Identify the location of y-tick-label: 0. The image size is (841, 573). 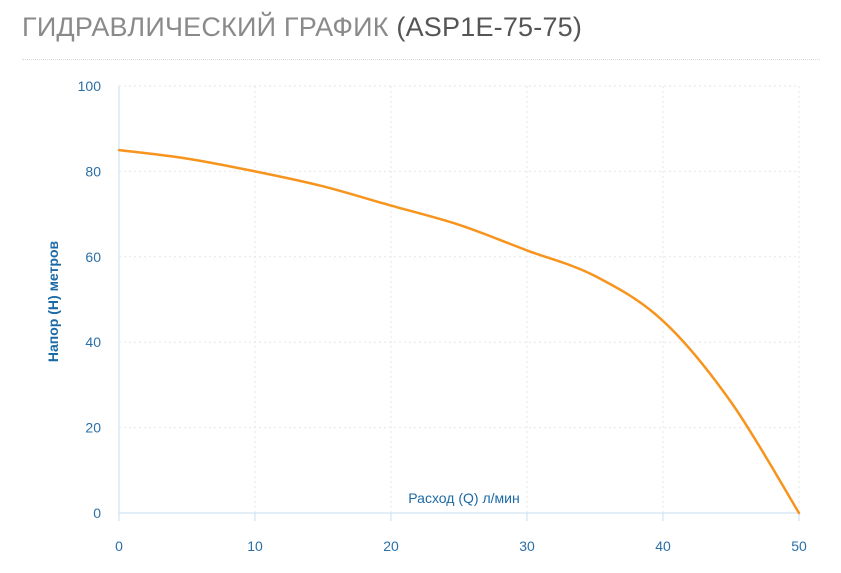
(97, 513).